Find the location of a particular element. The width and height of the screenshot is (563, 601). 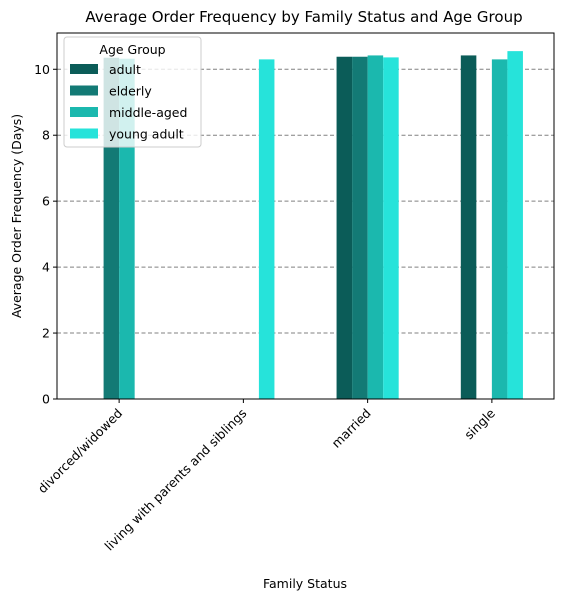

legend-entry: elderly is located at coordinates (130, 91).